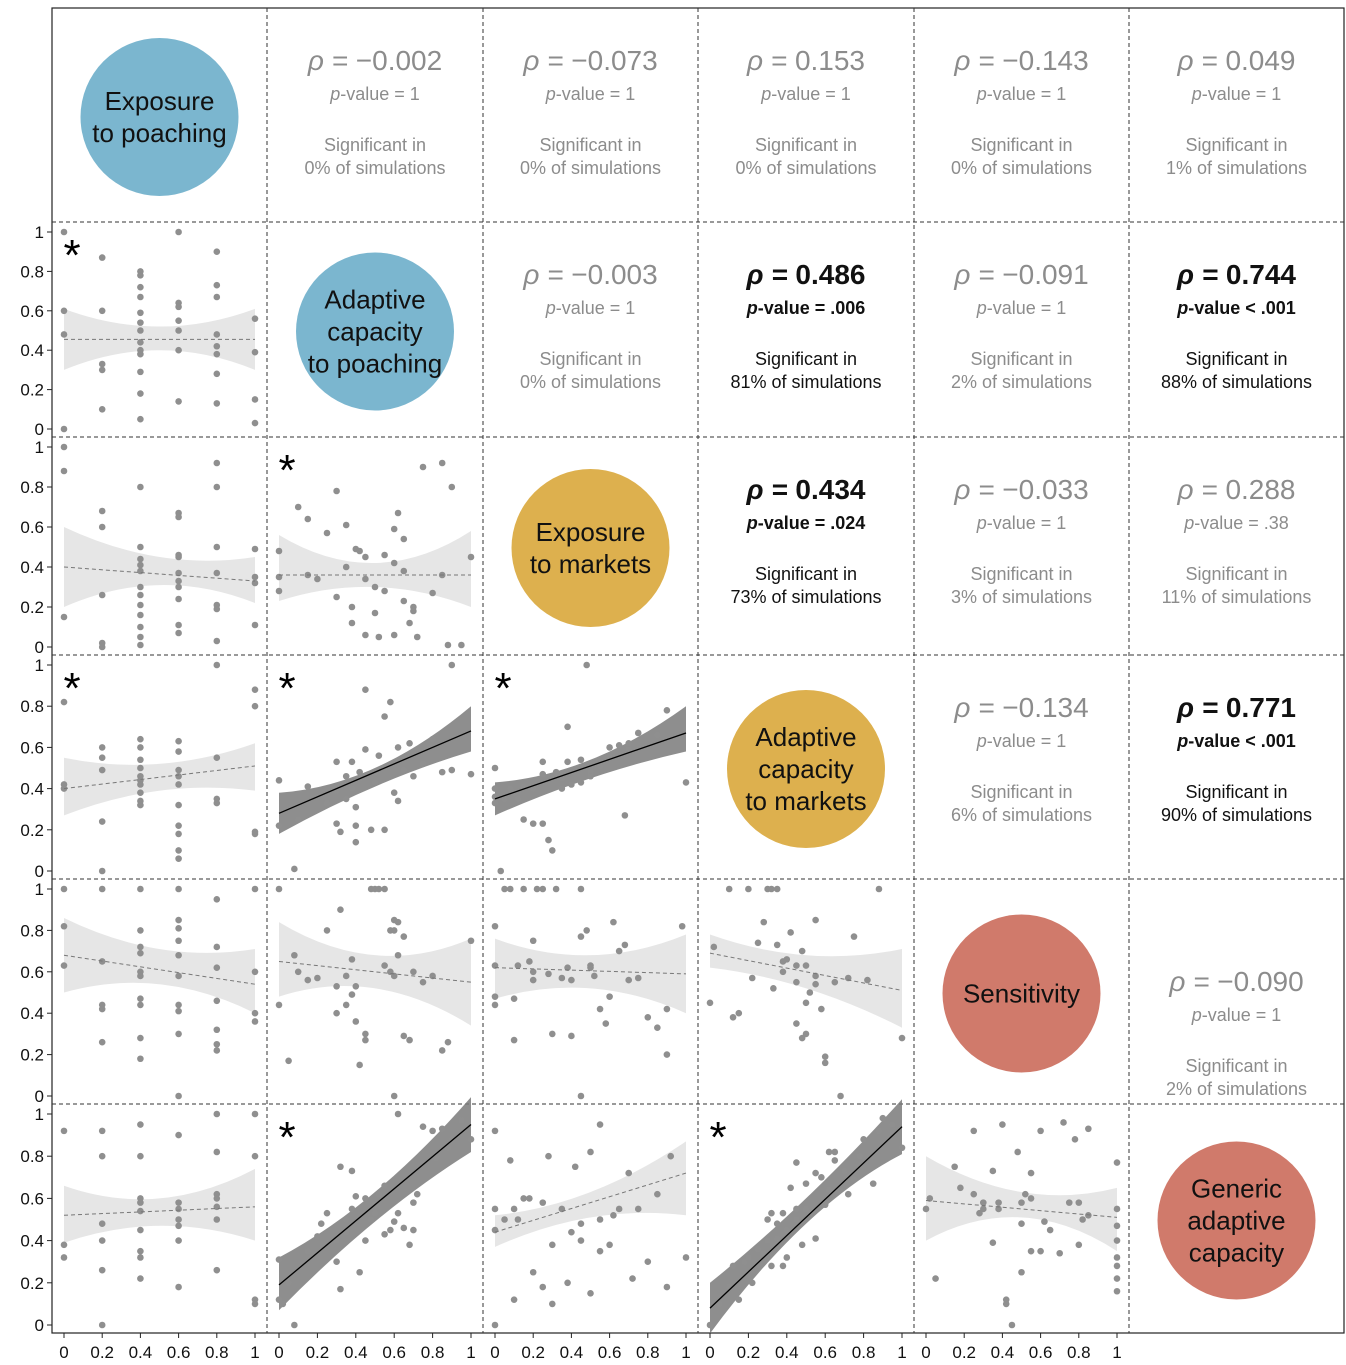  What do you see at coordinates (840, 523) in the screenshot?
I see `pvalue-value: = .024` at bounding box center [840, 523].